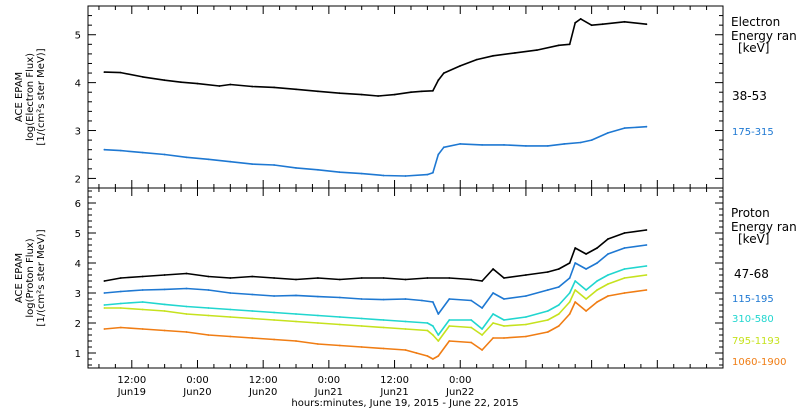 This screenshot has width=800, height=410. Describe the element at coordinates (375, 279) in the screenshot. I see `proton-series-1-line` at that location.